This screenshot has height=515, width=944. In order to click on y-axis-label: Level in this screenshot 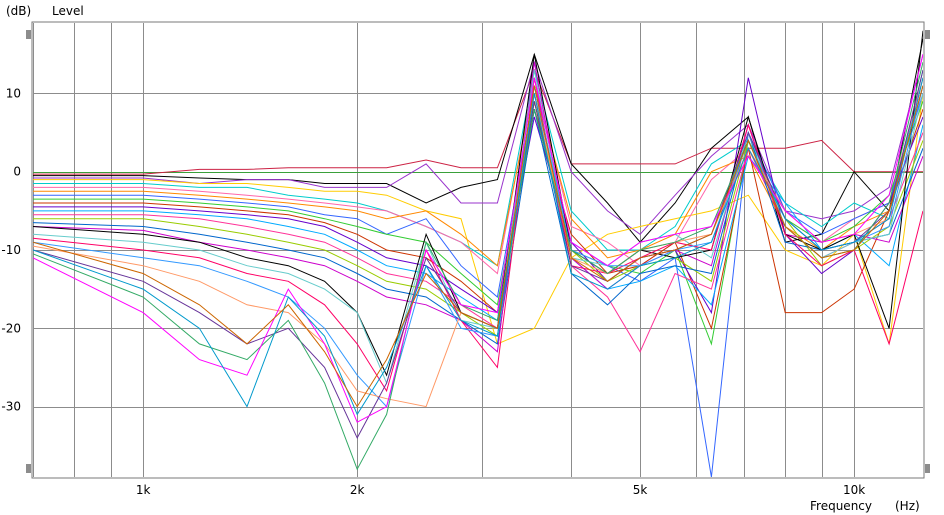, I will do `click(68, 11)`.